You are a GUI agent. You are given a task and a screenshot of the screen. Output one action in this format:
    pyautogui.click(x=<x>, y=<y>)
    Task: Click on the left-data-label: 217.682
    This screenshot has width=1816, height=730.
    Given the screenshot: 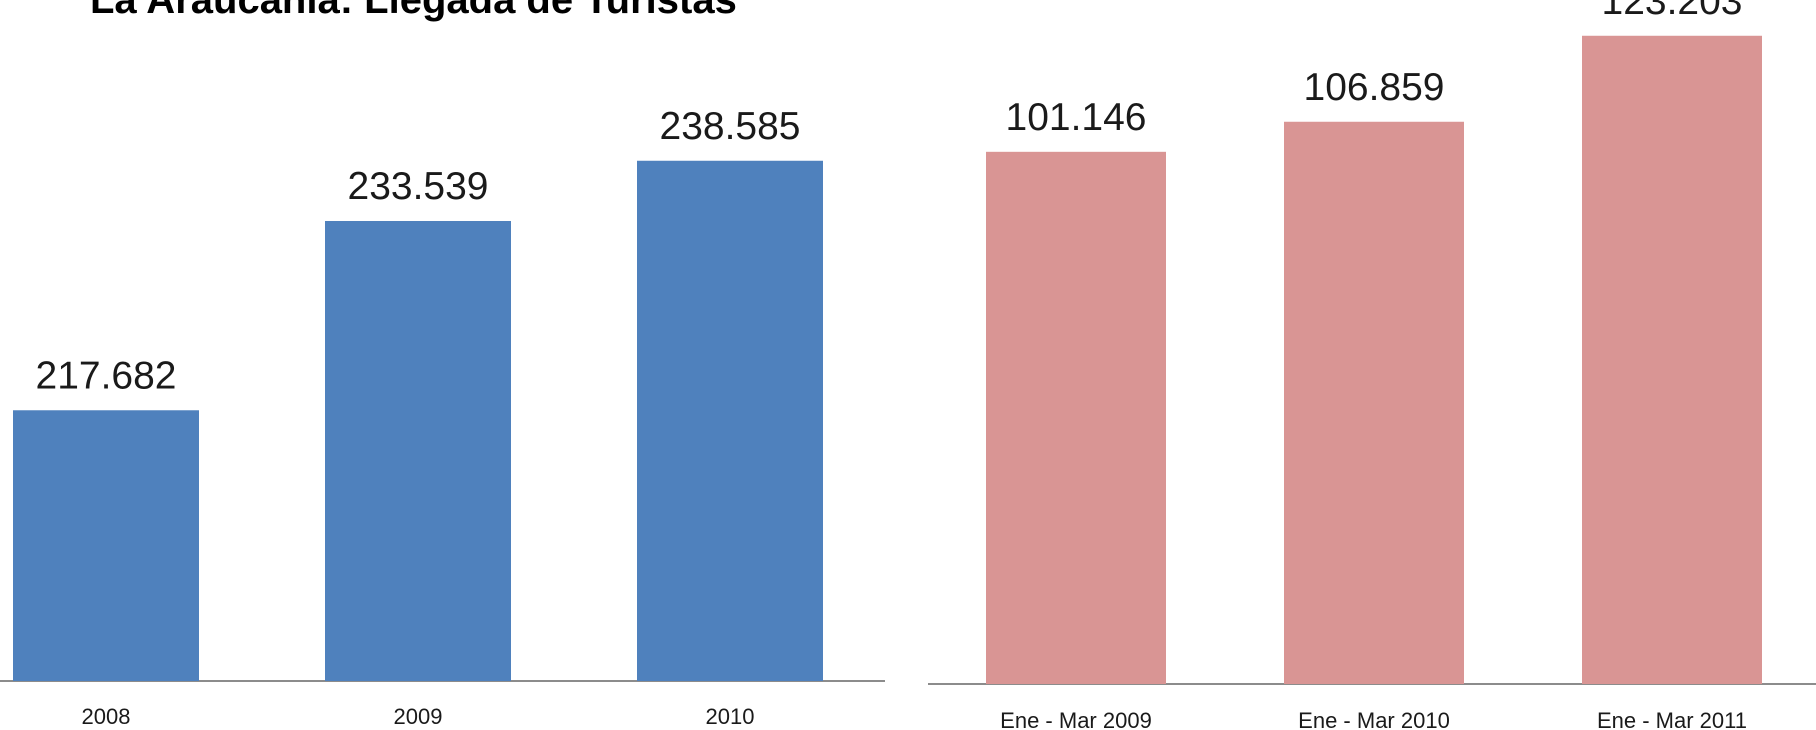 What is the action you would take?
    pyautogui.click(x=106, y=375)
    